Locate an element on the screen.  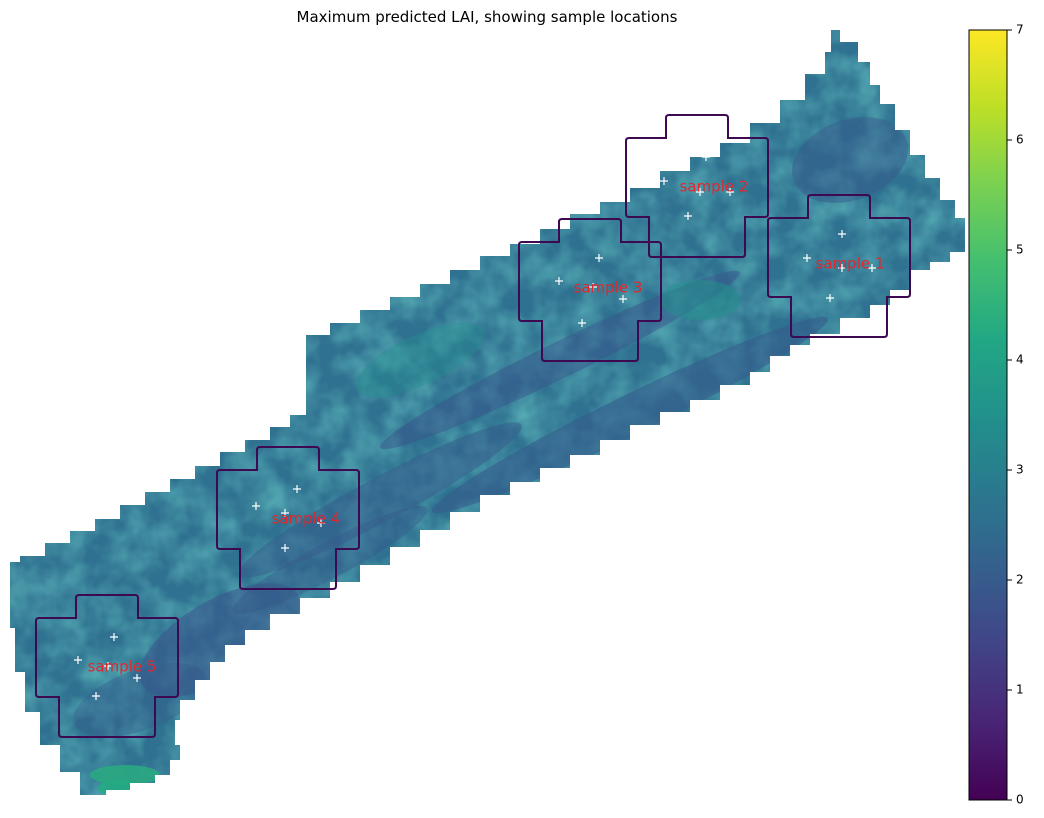
sample-zone: sample 3 is located at coordinates (590, 290).